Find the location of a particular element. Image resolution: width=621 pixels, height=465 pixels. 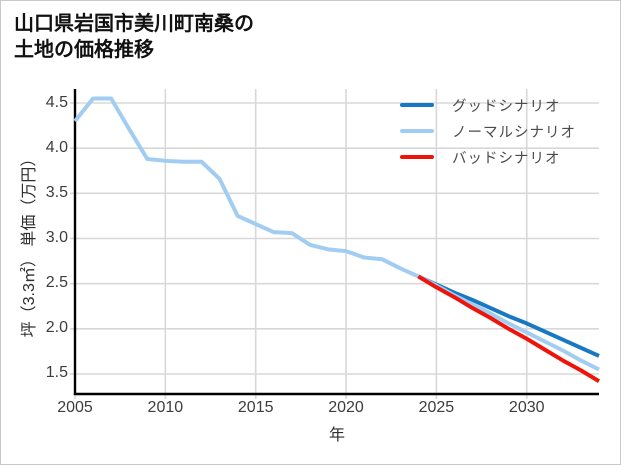

normal-scenario-line-swatch-icon is located at coordinates (417, 131).